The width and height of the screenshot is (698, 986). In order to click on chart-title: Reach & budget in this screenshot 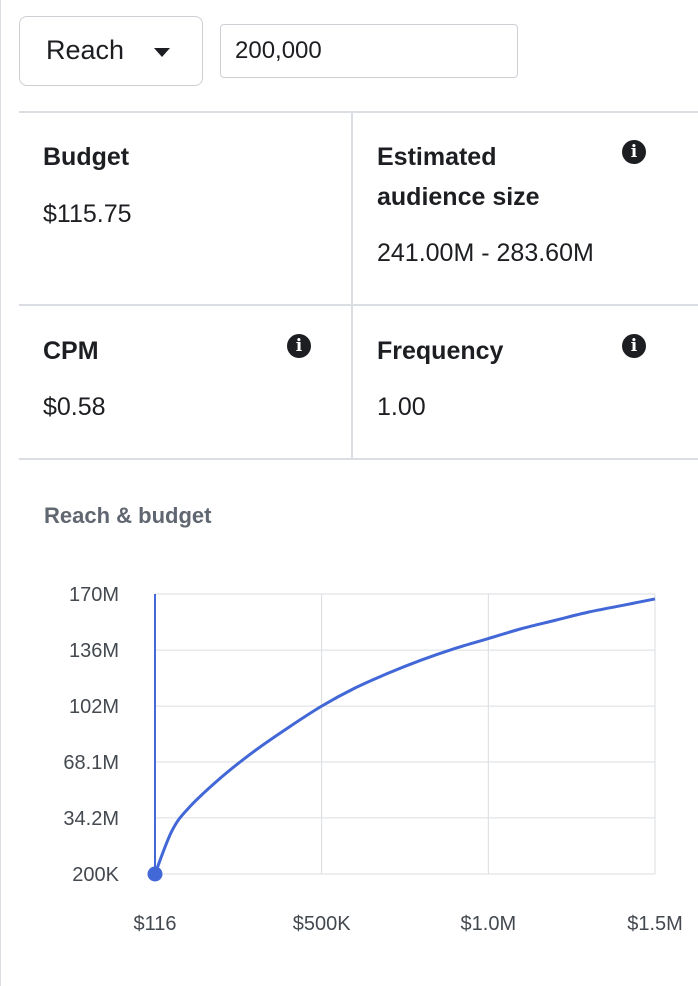, I will do `click(128, 515)`.